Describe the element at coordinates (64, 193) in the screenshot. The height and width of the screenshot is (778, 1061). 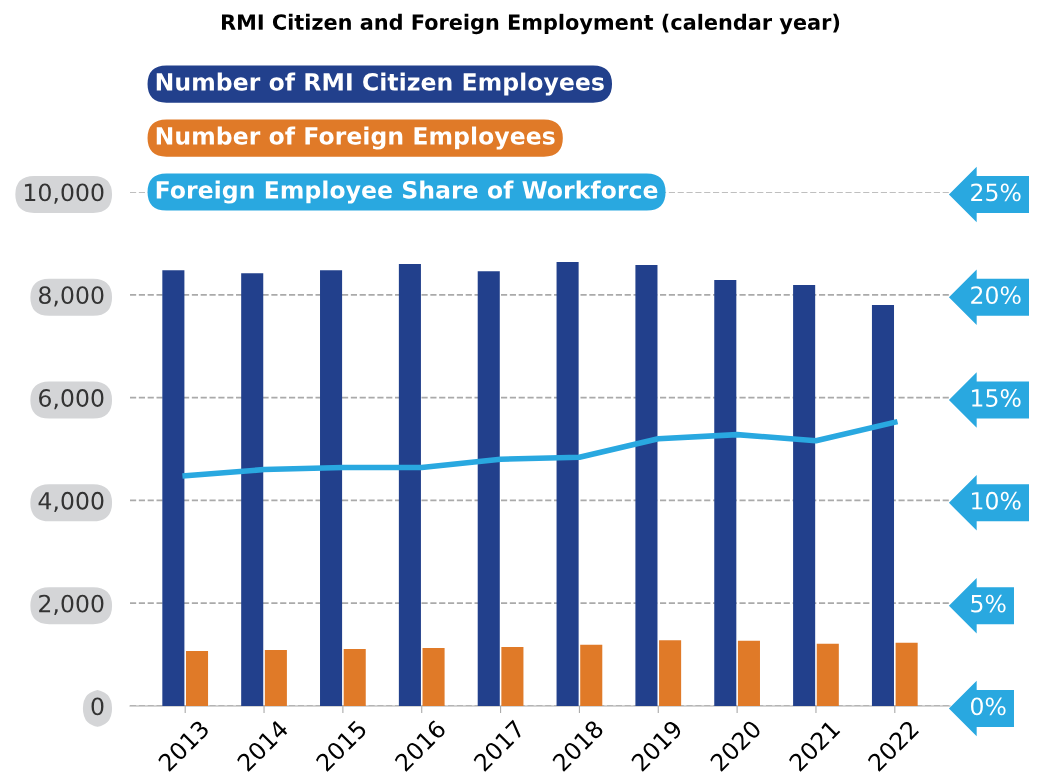
I see `y-tick-label: 10,000` at that location.